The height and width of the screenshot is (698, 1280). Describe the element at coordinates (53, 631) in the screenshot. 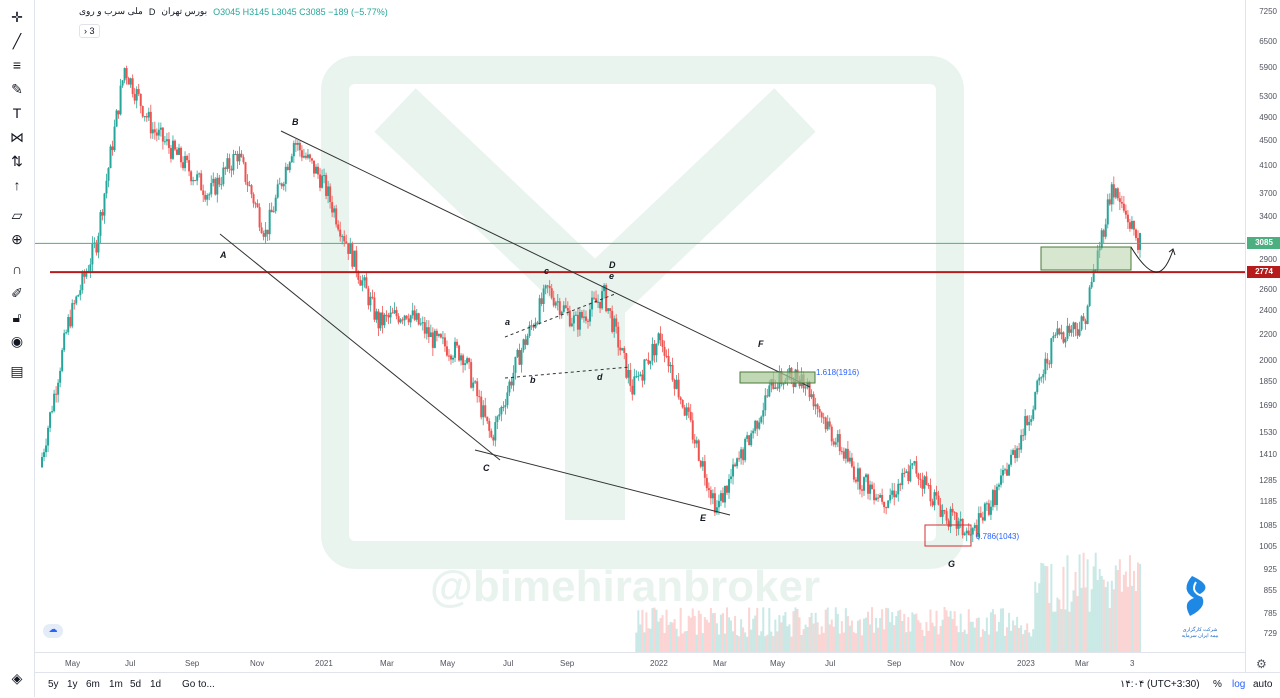

I see `cloud-icon: ☁` at that location.